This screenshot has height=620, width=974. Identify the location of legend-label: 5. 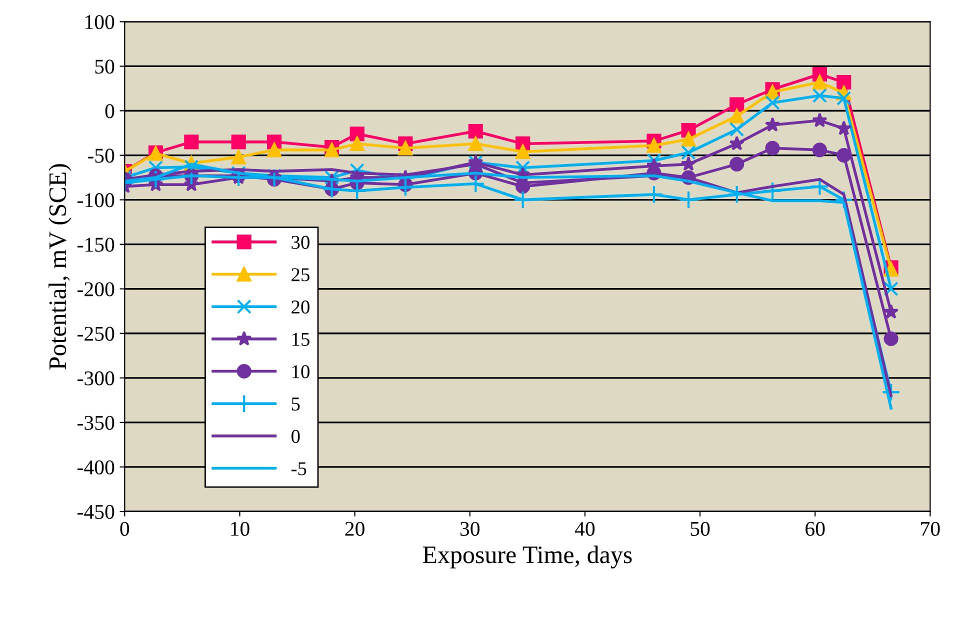
(296, 404).